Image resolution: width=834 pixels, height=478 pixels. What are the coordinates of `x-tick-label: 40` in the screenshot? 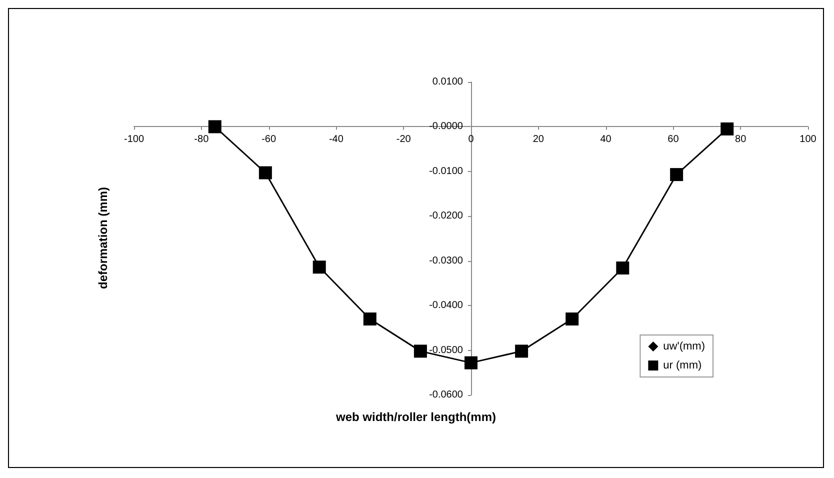 It's located at (606, 140).